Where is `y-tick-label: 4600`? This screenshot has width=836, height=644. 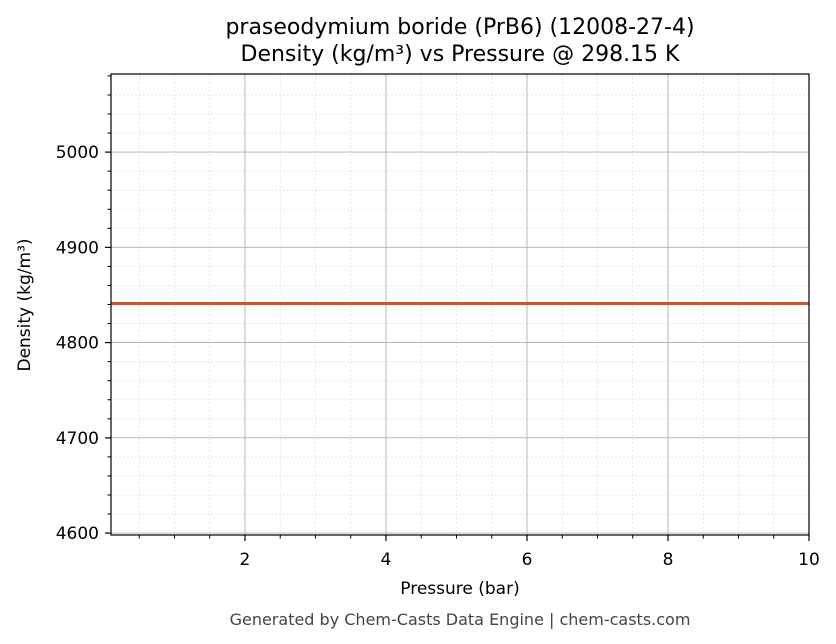 y-tick-label: 4600 is located at coordinates (77, 534).